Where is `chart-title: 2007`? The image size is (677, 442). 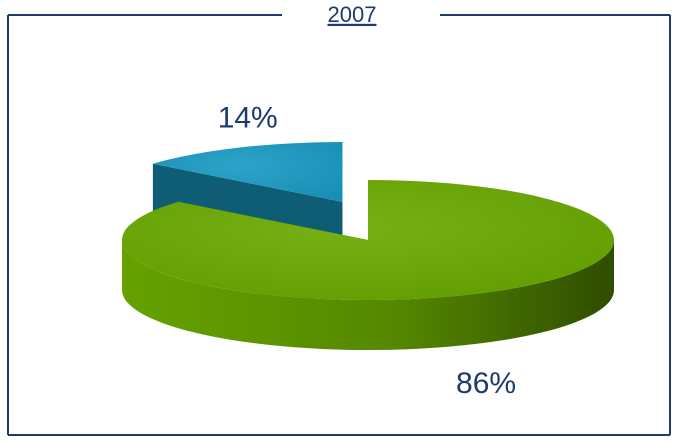 chart-title: 2007 is located at coordinates (352, 14).